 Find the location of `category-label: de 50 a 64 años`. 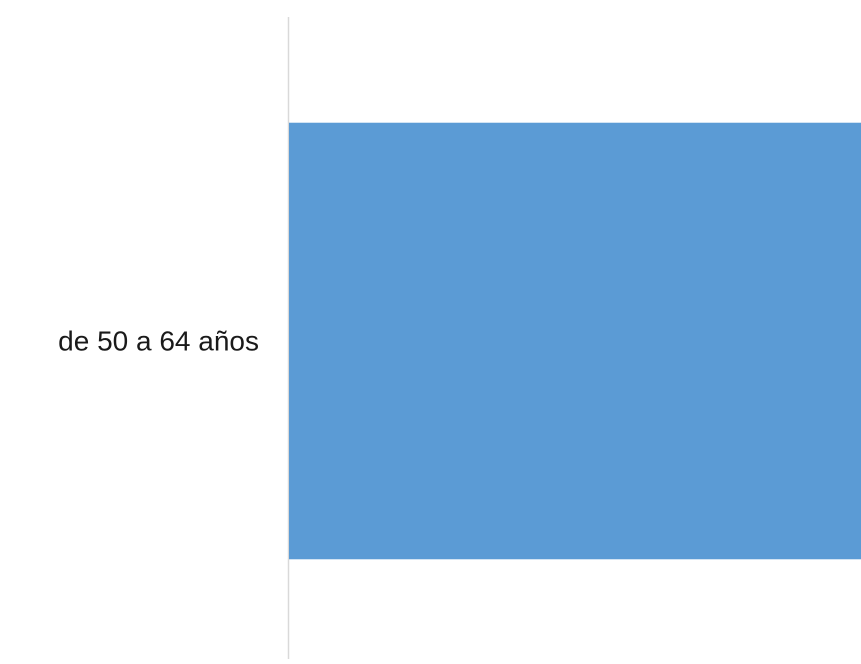

category-label: de 50 a 64 años is located at coordinates (158, 341).